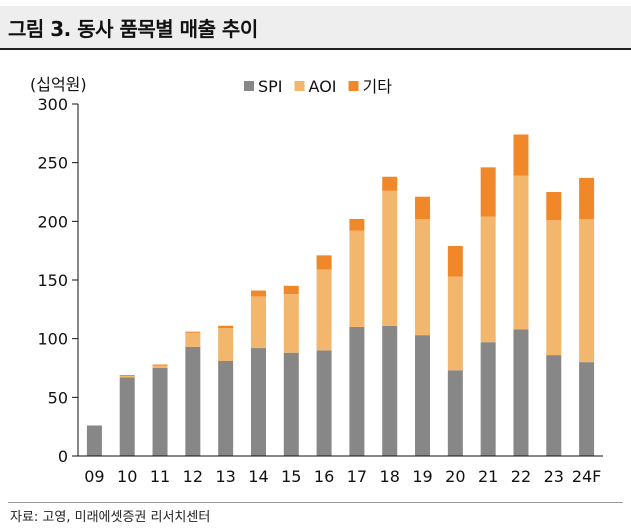 The image size is (631, 531). I want to click on y-tick-label: 100, so click(52, 339).